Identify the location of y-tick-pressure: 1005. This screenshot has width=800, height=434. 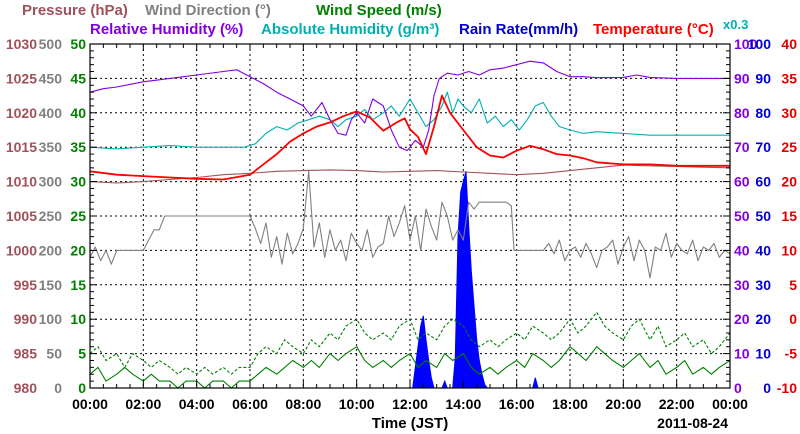
(21, 216).